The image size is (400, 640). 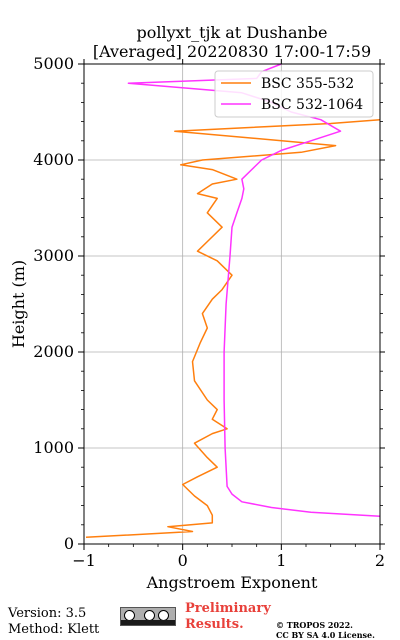 I want to click on y-tick-label: 5000, so click(x=53, y=63).